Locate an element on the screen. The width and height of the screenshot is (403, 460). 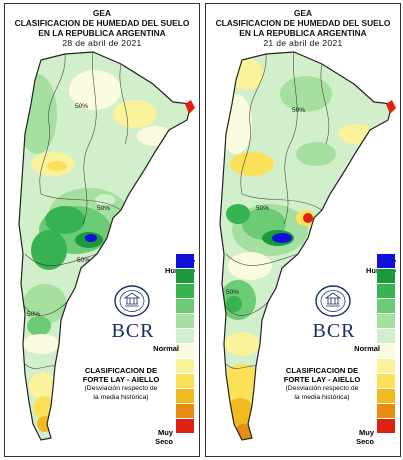
map-date: 21 de abril de 2021 is located at coordinates (303, 43).